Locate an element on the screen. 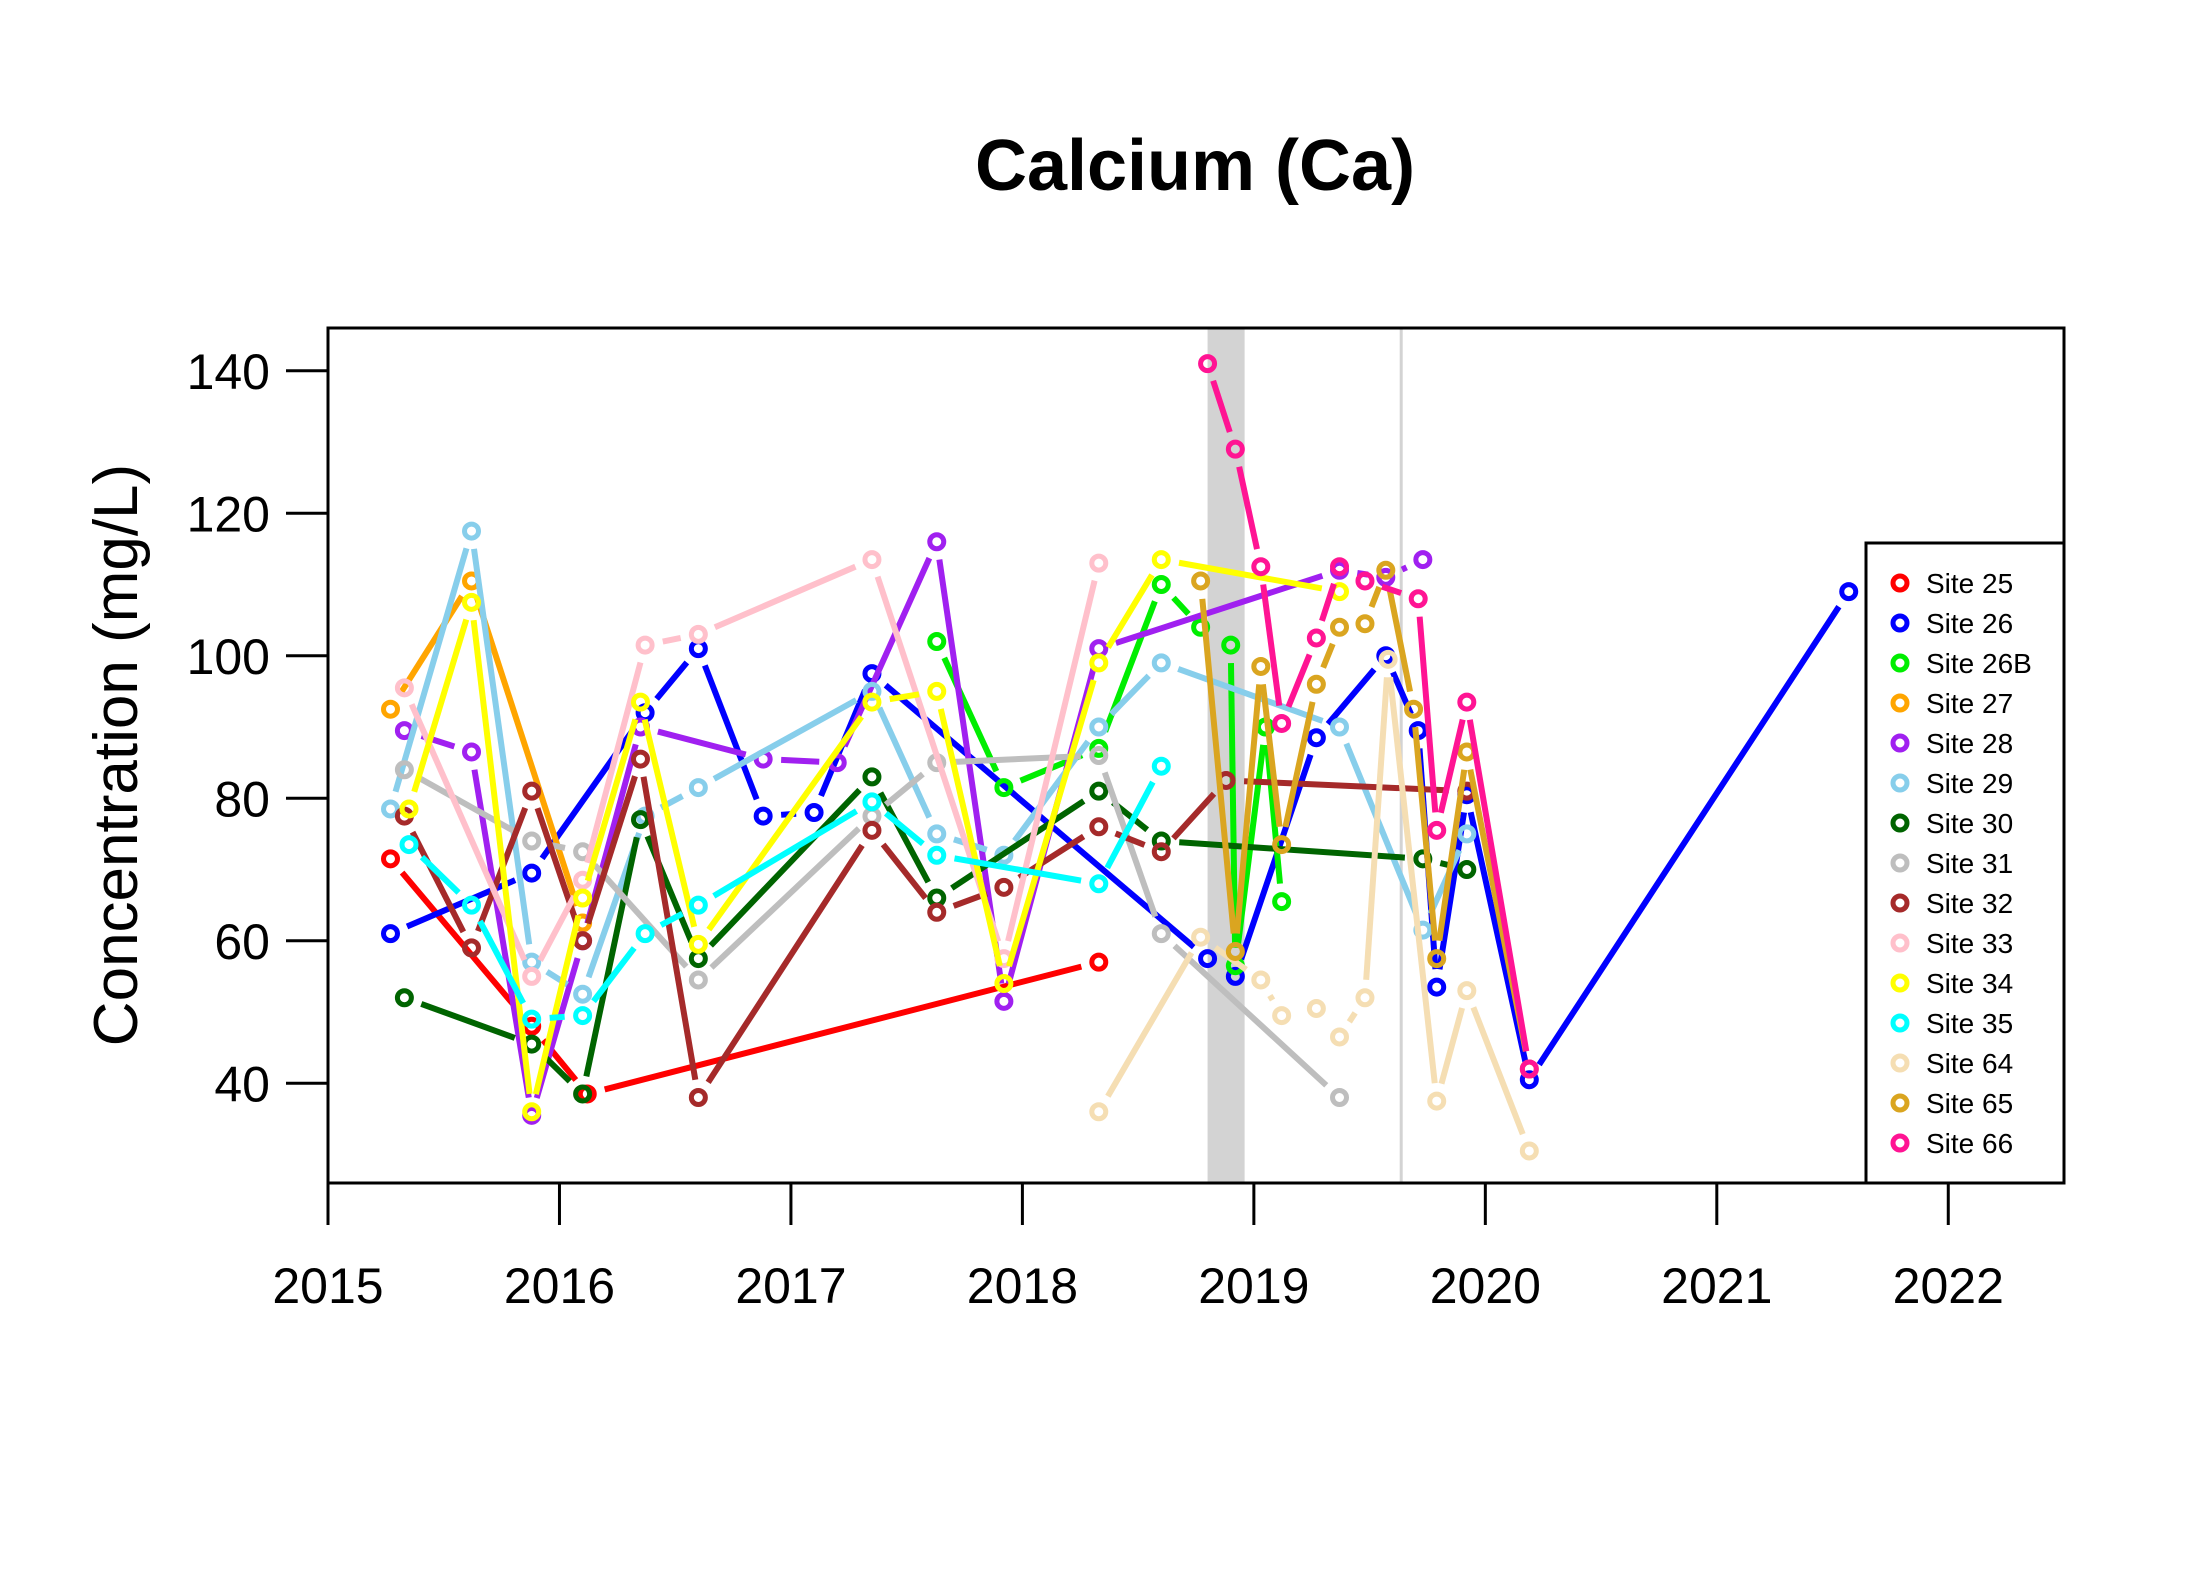 The height and width of the screenshot is (1574, 2204). legend-label: Site 65 is located at coordinates (1969, 1103).